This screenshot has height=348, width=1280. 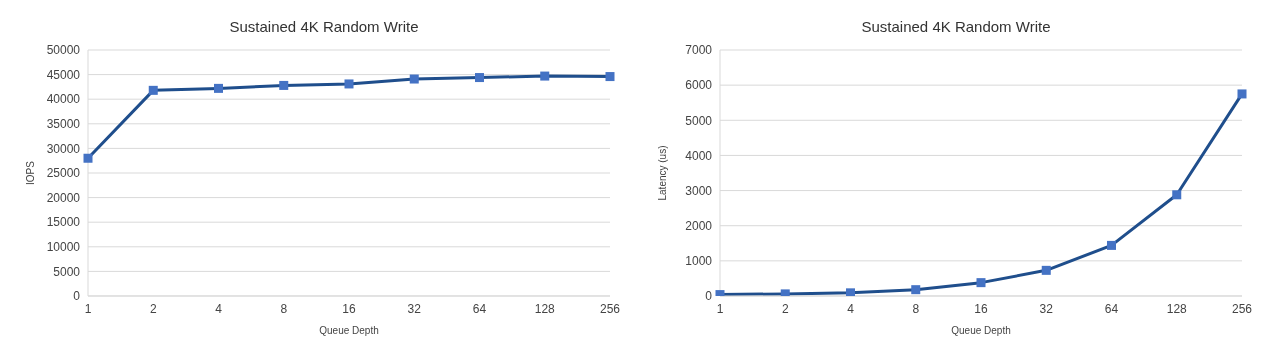 I want to click on y-tick-label: 1000, so click(x=699, y=261).